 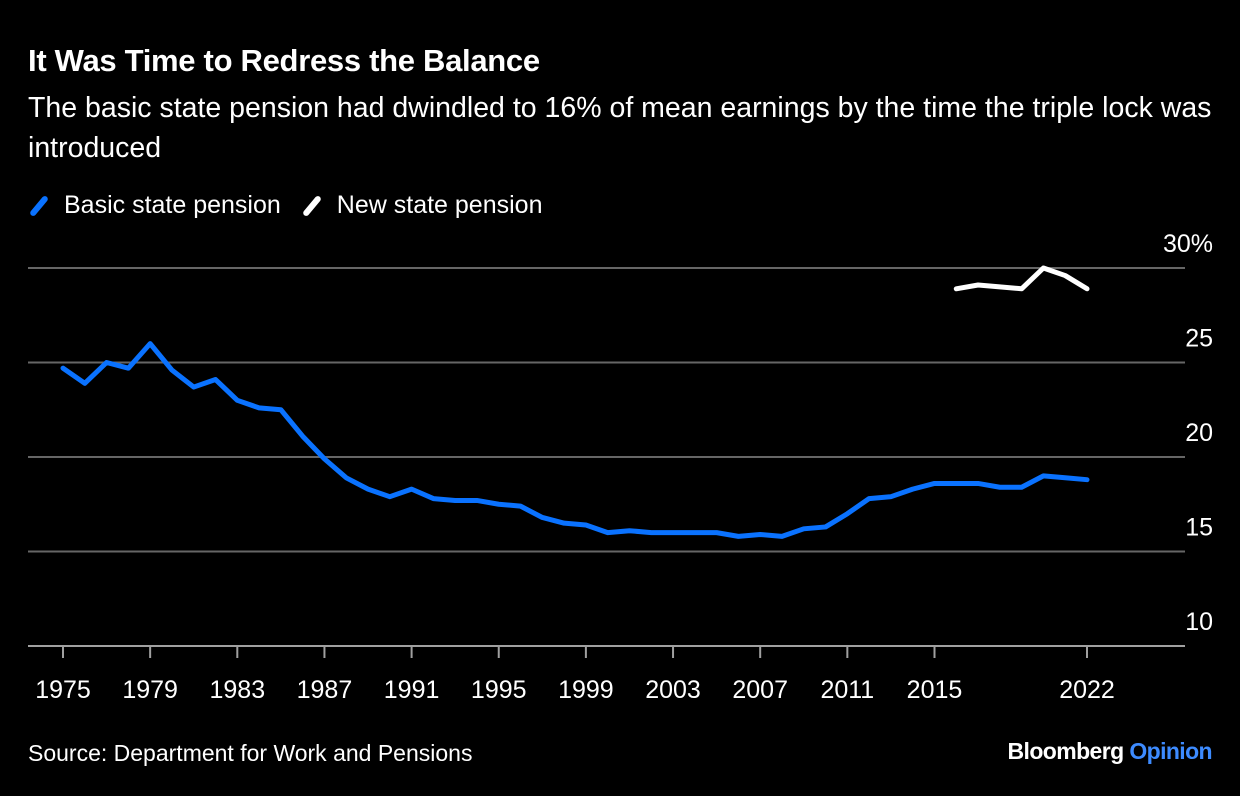 What do you see at coordinates (760, 690) in the screenshot?
I see `x-tick-label: 2007` at bounding box center [760, 690].